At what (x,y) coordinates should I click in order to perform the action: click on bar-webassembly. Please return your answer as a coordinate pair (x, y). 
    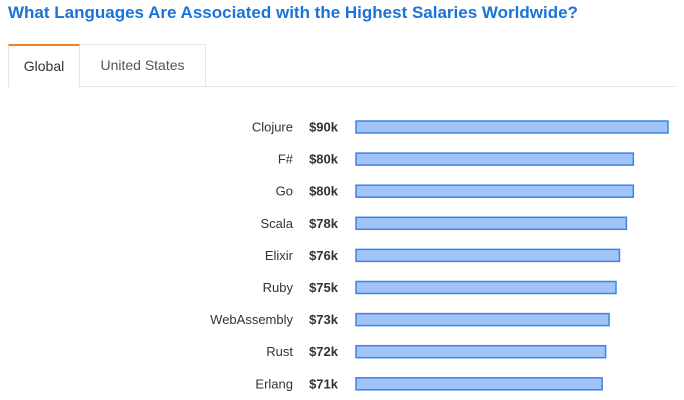
    Looking at the image, I should click on (482, 319).